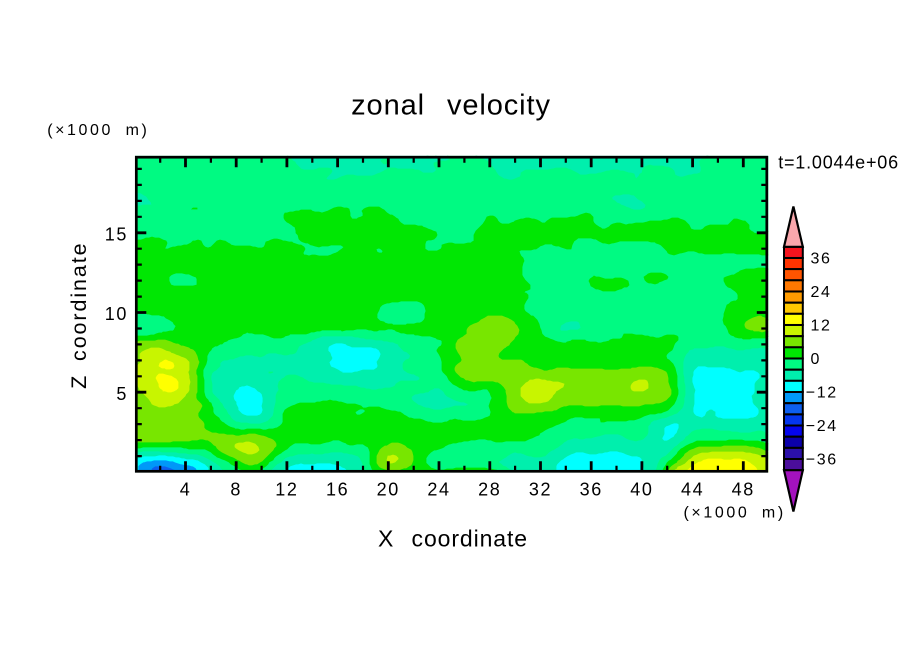  What do you see at coordinates (743, 489) in the screenshot?
I see `svg-text: 48` at bounding box center [743, 489].